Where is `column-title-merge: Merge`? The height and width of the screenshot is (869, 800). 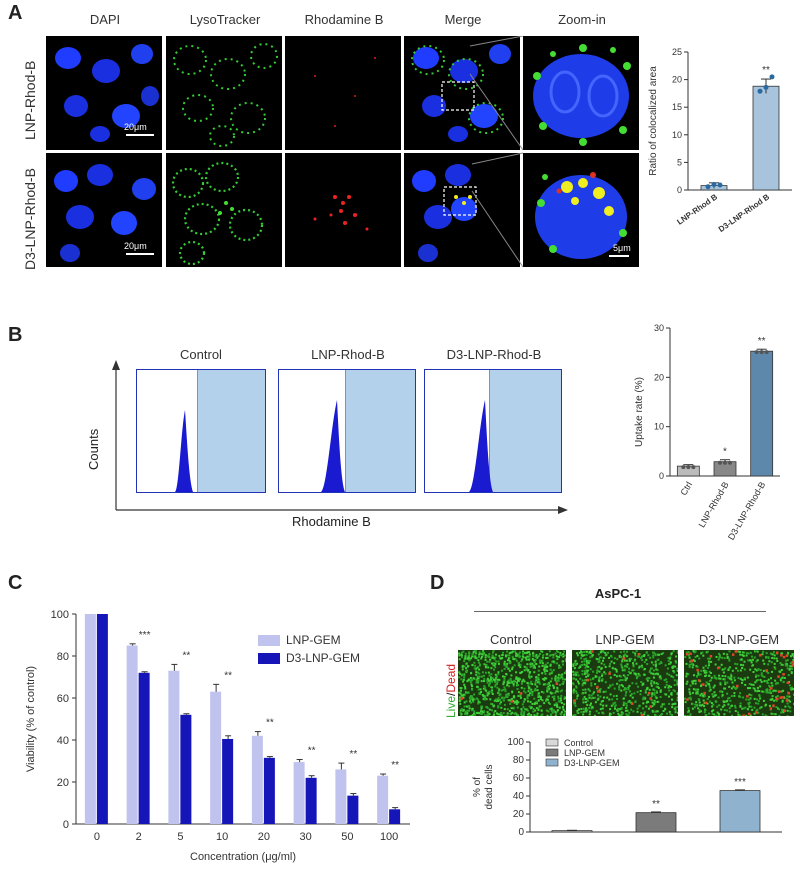
column-title-merge: Merge is located at coordinates (463, 19).